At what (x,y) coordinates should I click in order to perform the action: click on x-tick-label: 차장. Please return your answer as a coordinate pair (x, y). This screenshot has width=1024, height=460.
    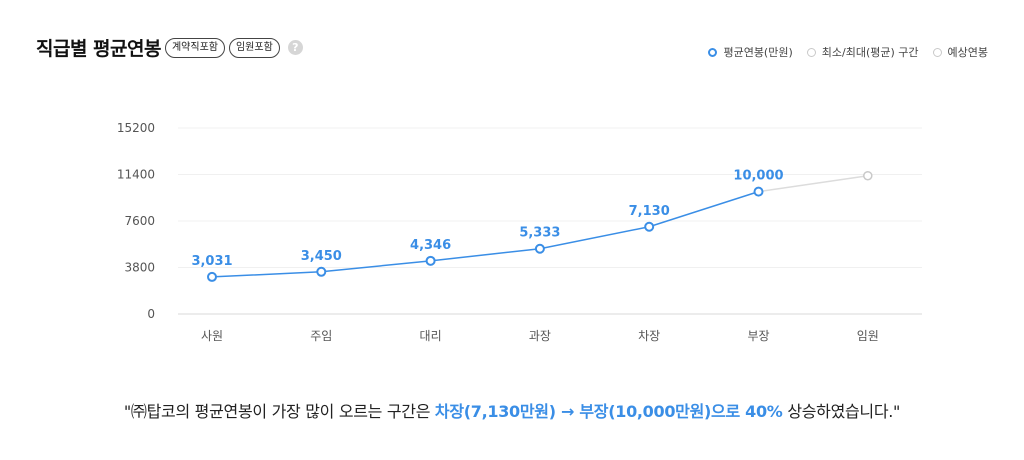
    Looking at the image, I should click on (649, 336).